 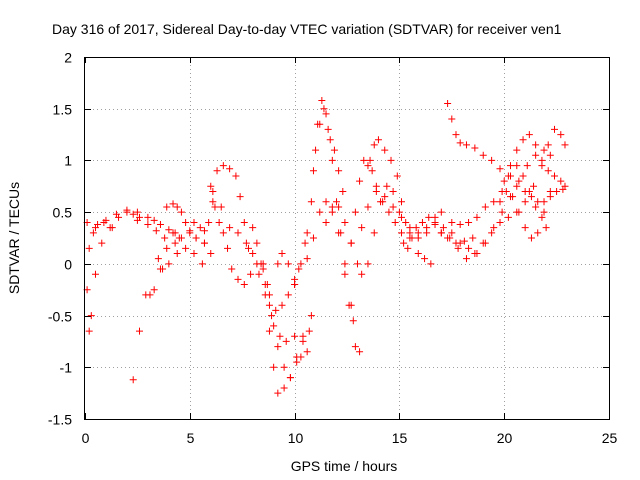 I want to click on x-axis-label: GPS time / hours, so click(x=344, y=466).